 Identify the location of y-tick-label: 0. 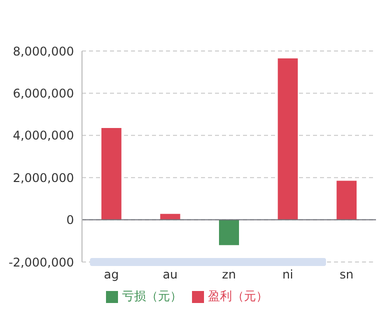
(70, 220).